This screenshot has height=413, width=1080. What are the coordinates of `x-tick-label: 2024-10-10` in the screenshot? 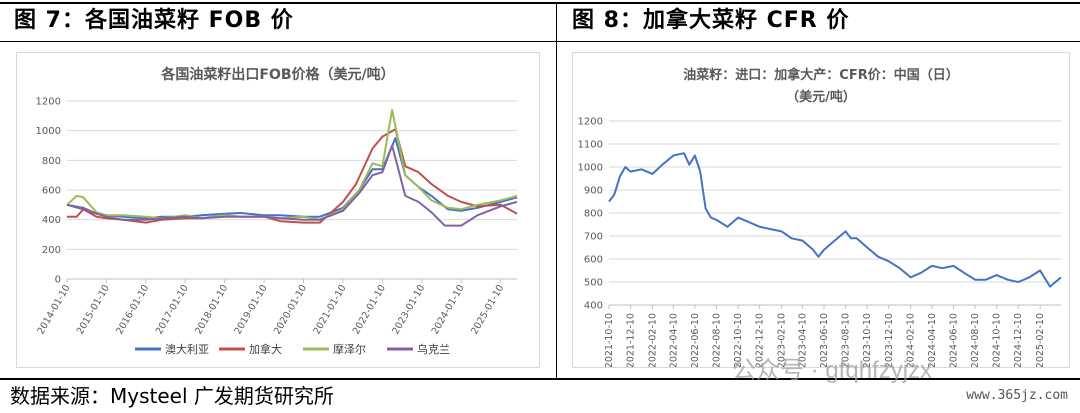 It's located at (997, 340).